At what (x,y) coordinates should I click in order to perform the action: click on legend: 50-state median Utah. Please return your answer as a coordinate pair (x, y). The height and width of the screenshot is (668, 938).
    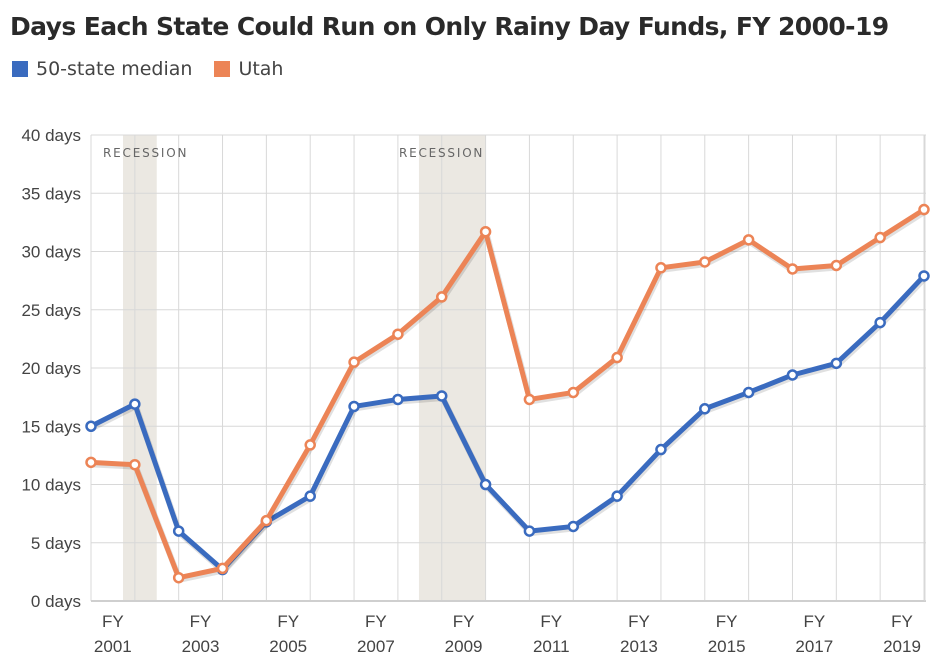
    Looking at the image, I should click on (147, 69).